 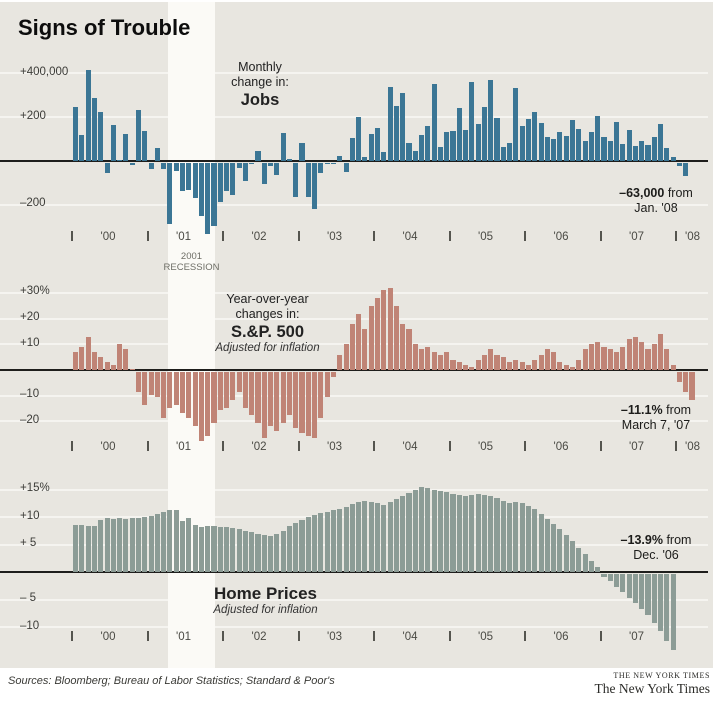 I want to click on y-axis-label: +10, so click(x=30, y=342).